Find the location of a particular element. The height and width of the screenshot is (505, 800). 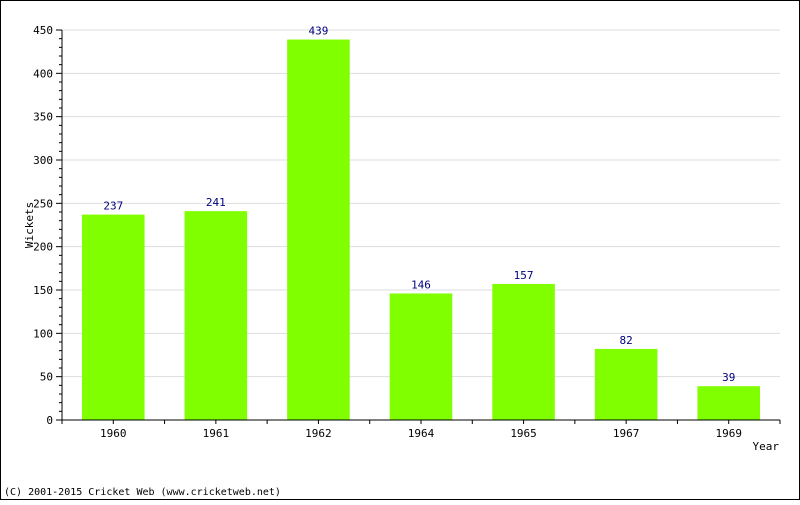

x-axis-title: Year is located at coordinates (766, 446).